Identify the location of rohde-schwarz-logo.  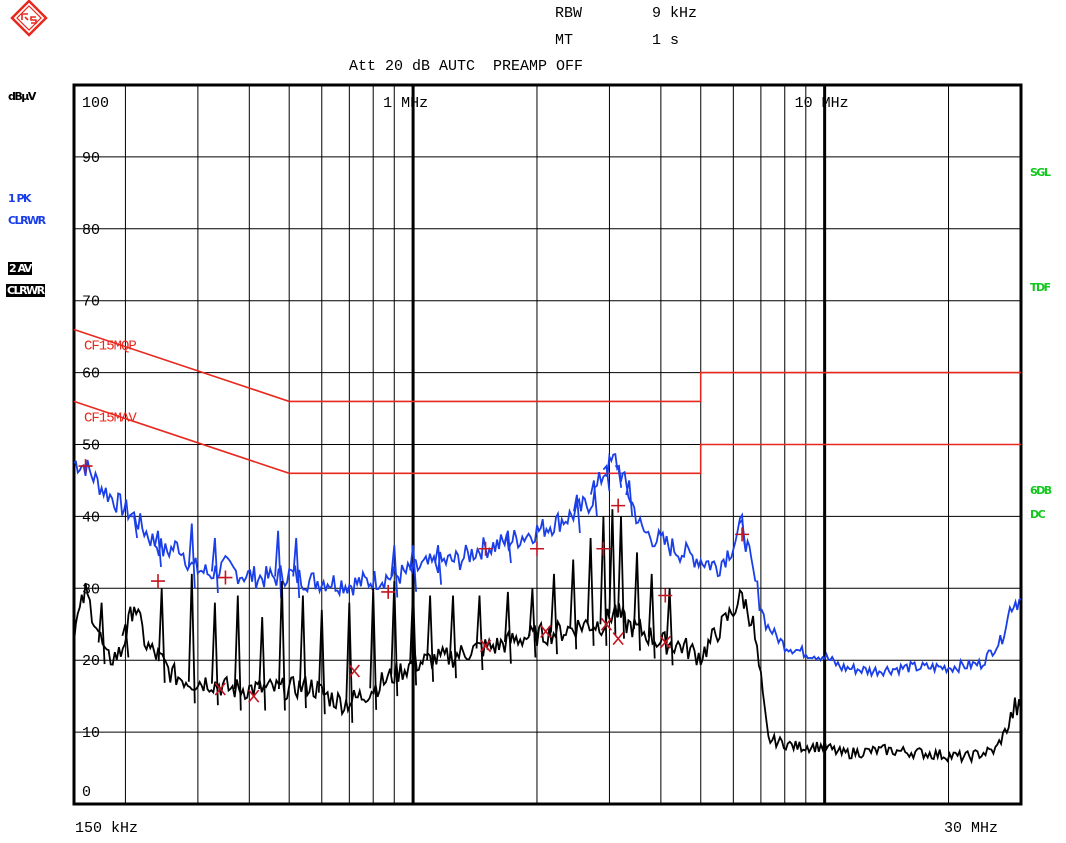
(29, 18).